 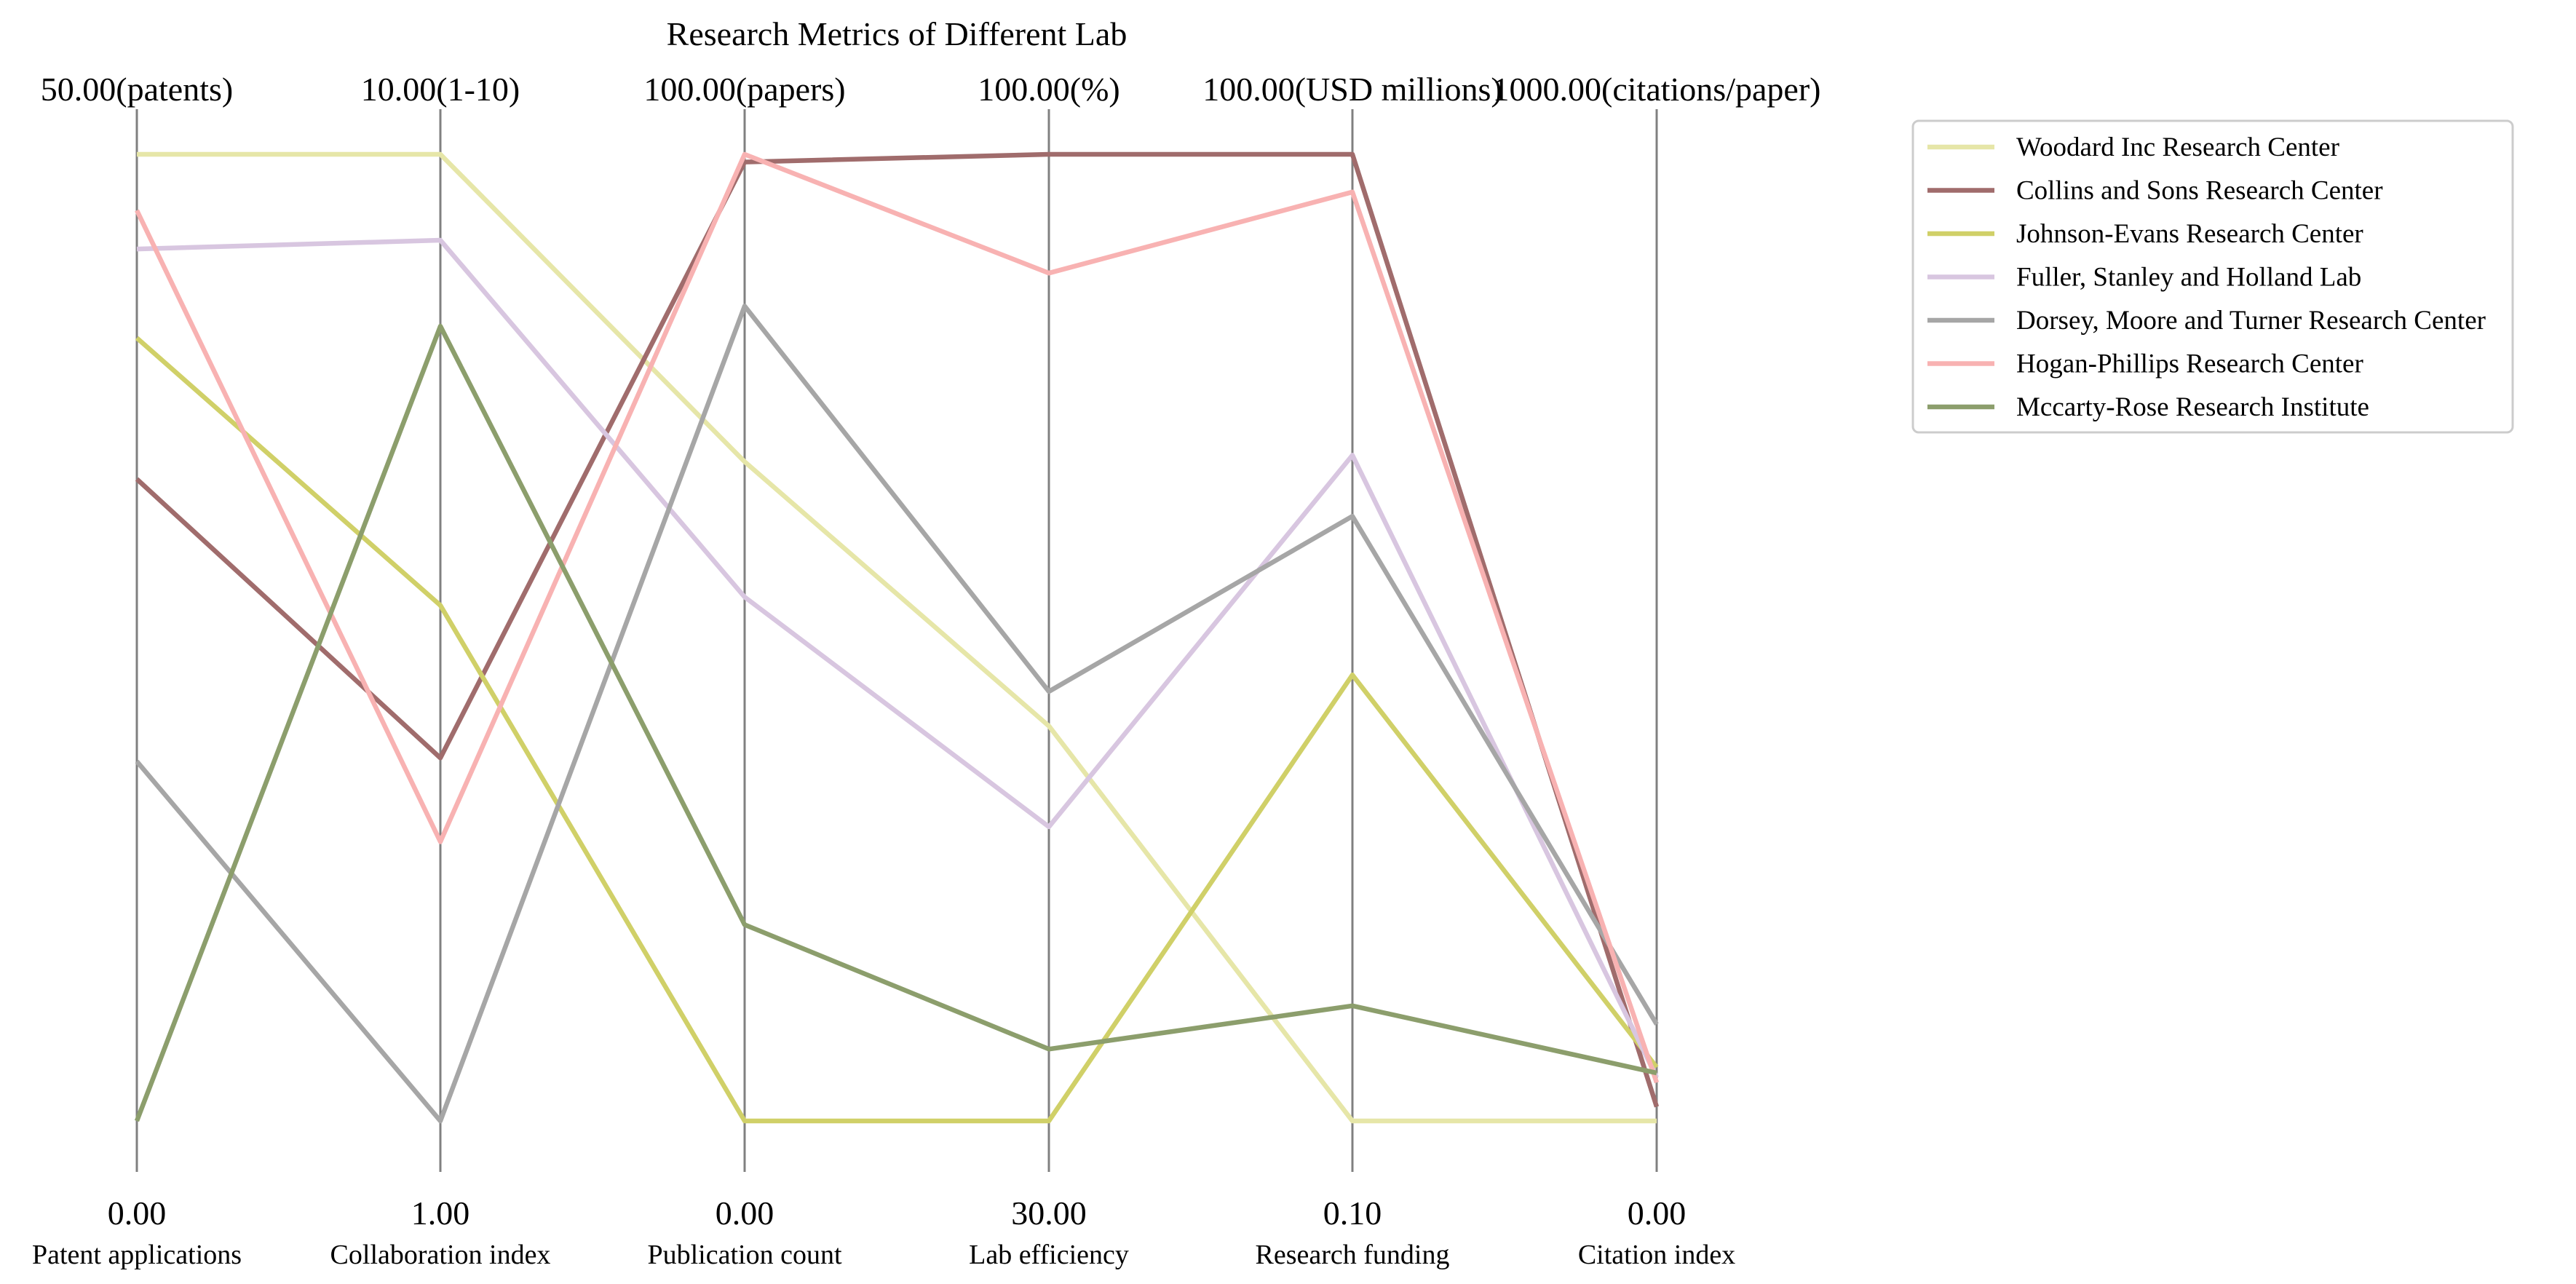 I want to click on axis-name-5: Citation index, so click(x=1656, y=1255).